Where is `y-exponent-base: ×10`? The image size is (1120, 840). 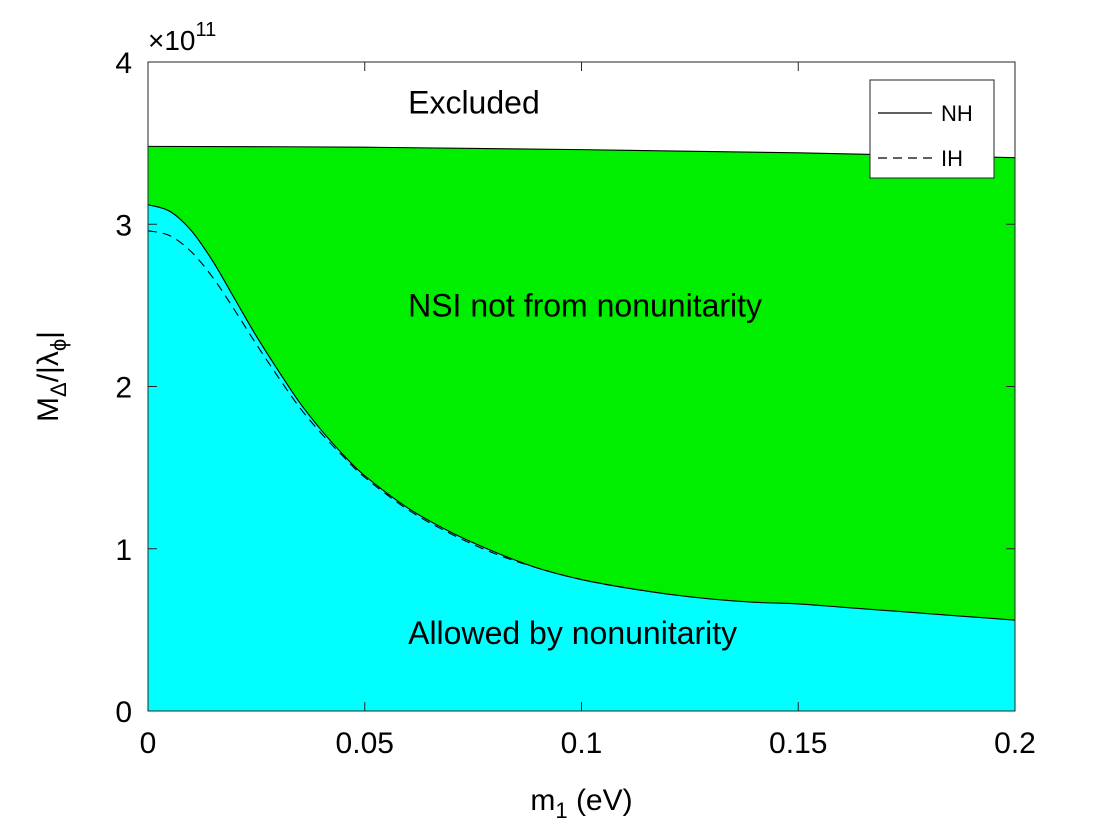
y-exponent-base: ×10 is located at coordinates (172, 40).